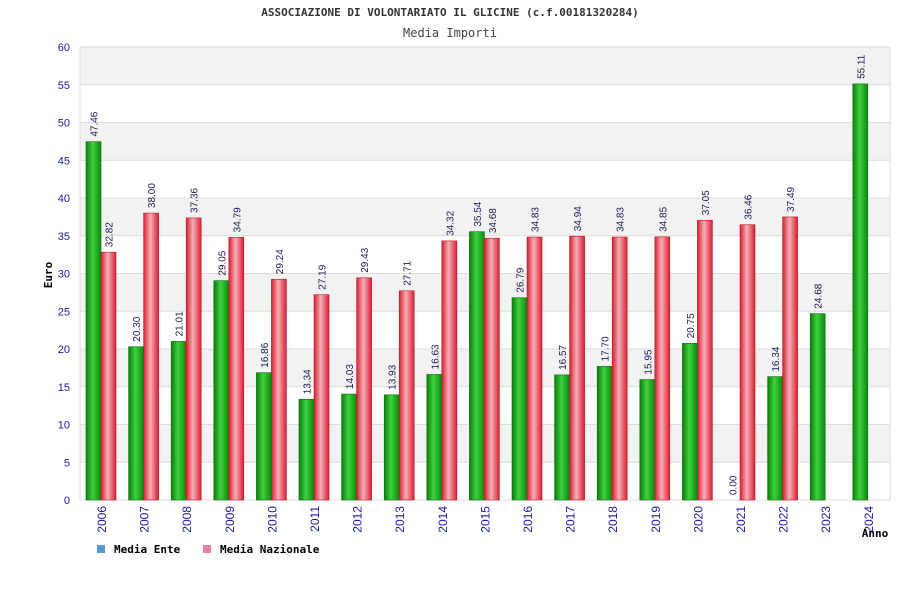 This screenshot has width=900, height=600. I want to click on x-tick-label: 2011, so click(315, 519).